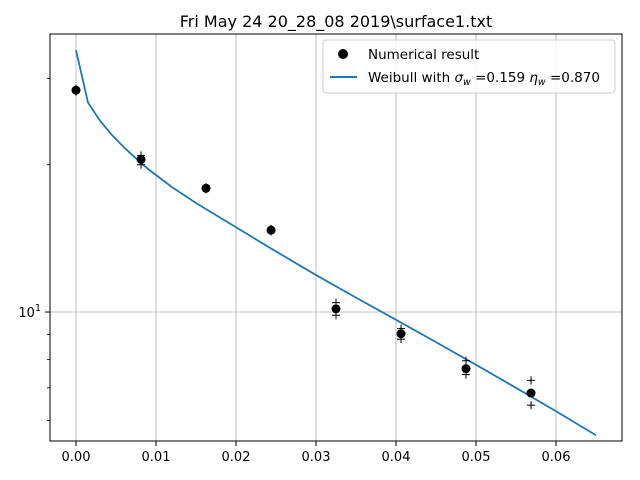 Image resolution: width=640 pixels, height=480 pixels. Describe the element at coordinates (76, 457) in the screenshot. I see `x-tick-label: 0.00` at that location.